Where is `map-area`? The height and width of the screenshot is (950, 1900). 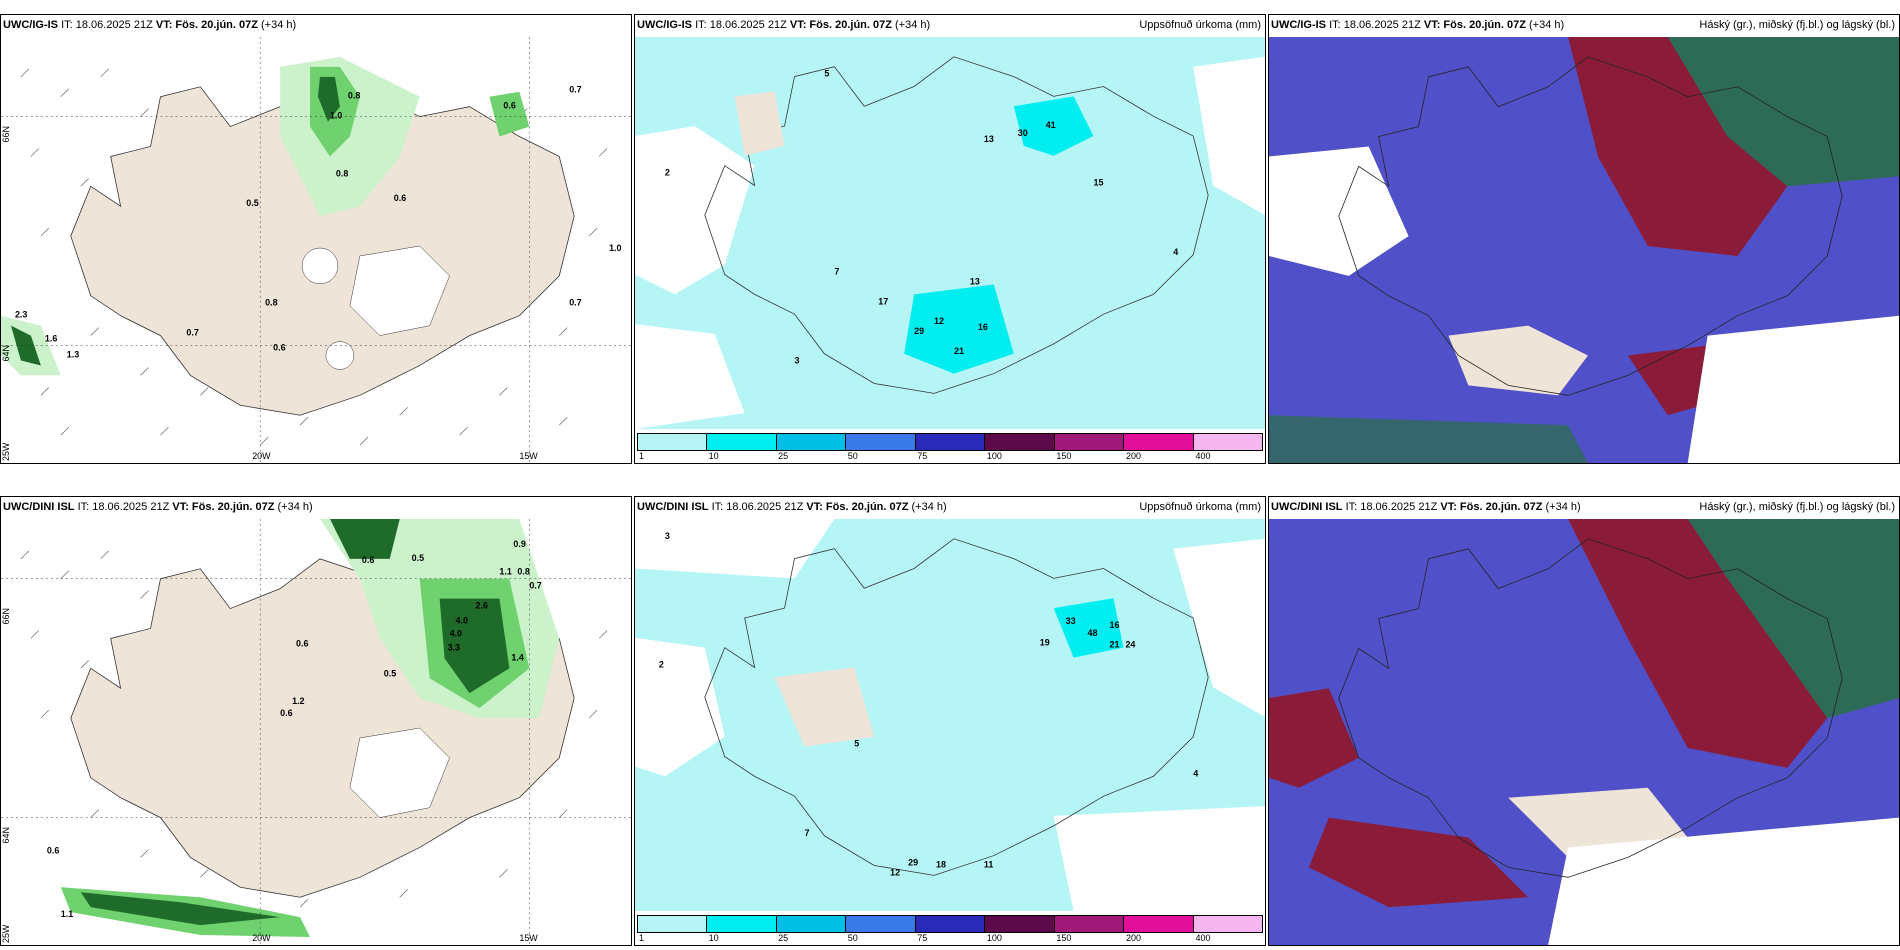 map-area is located at coordinates (1584, 732).